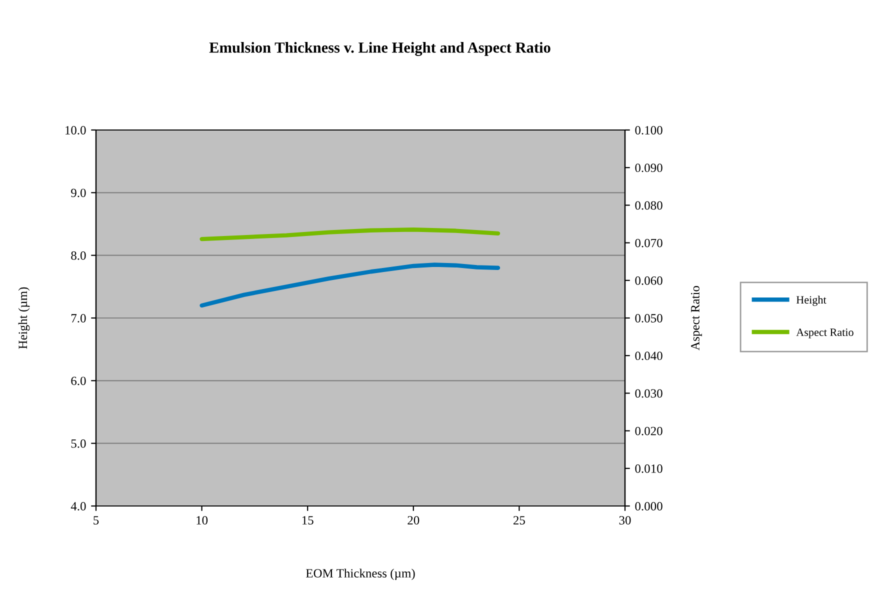 The height and width of the screenshot is (593, 895). Describe the element at coordinates (96, 520) in the screenshot. I see `x-tick-label: 5` at that location.